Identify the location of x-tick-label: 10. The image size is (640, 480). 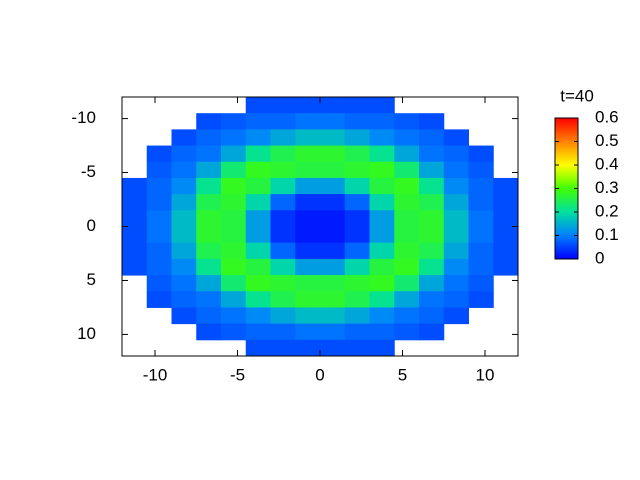
(485, 374).